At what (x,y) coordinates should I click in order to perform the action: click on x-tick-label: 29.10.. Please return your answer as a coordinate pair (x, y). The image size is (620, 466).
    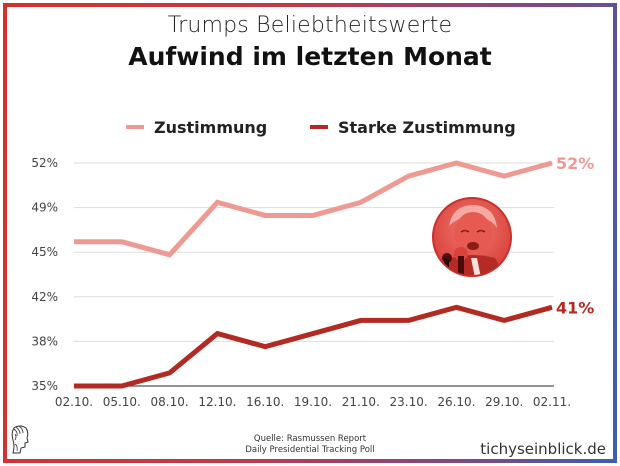
    Looking at the image, I should click on (504, 402).